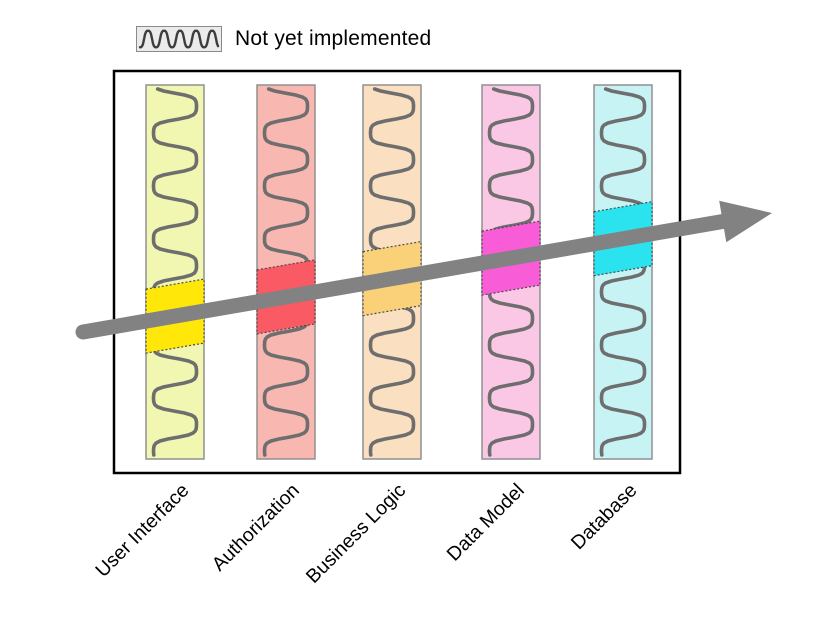 The image size is (828, 620). What do you see at coordinates (745, 221) in the screenshot?
I see `progress-arrow-head` at bounding box center [745, 221].